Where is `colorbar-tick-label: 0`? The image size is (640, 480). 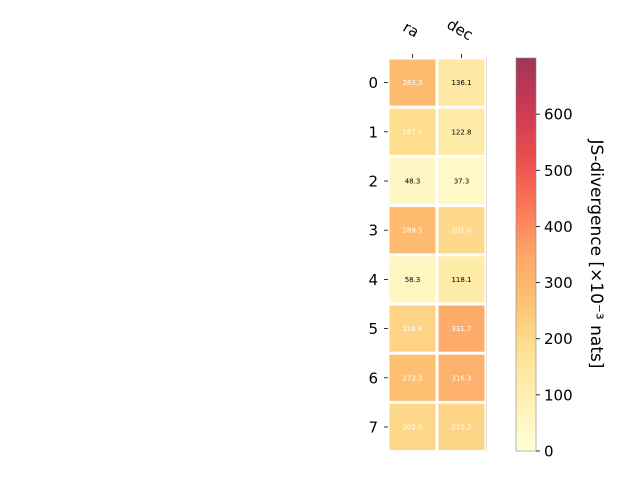 colorbar-tick-label: 0 is located at coordinates (549, 452).